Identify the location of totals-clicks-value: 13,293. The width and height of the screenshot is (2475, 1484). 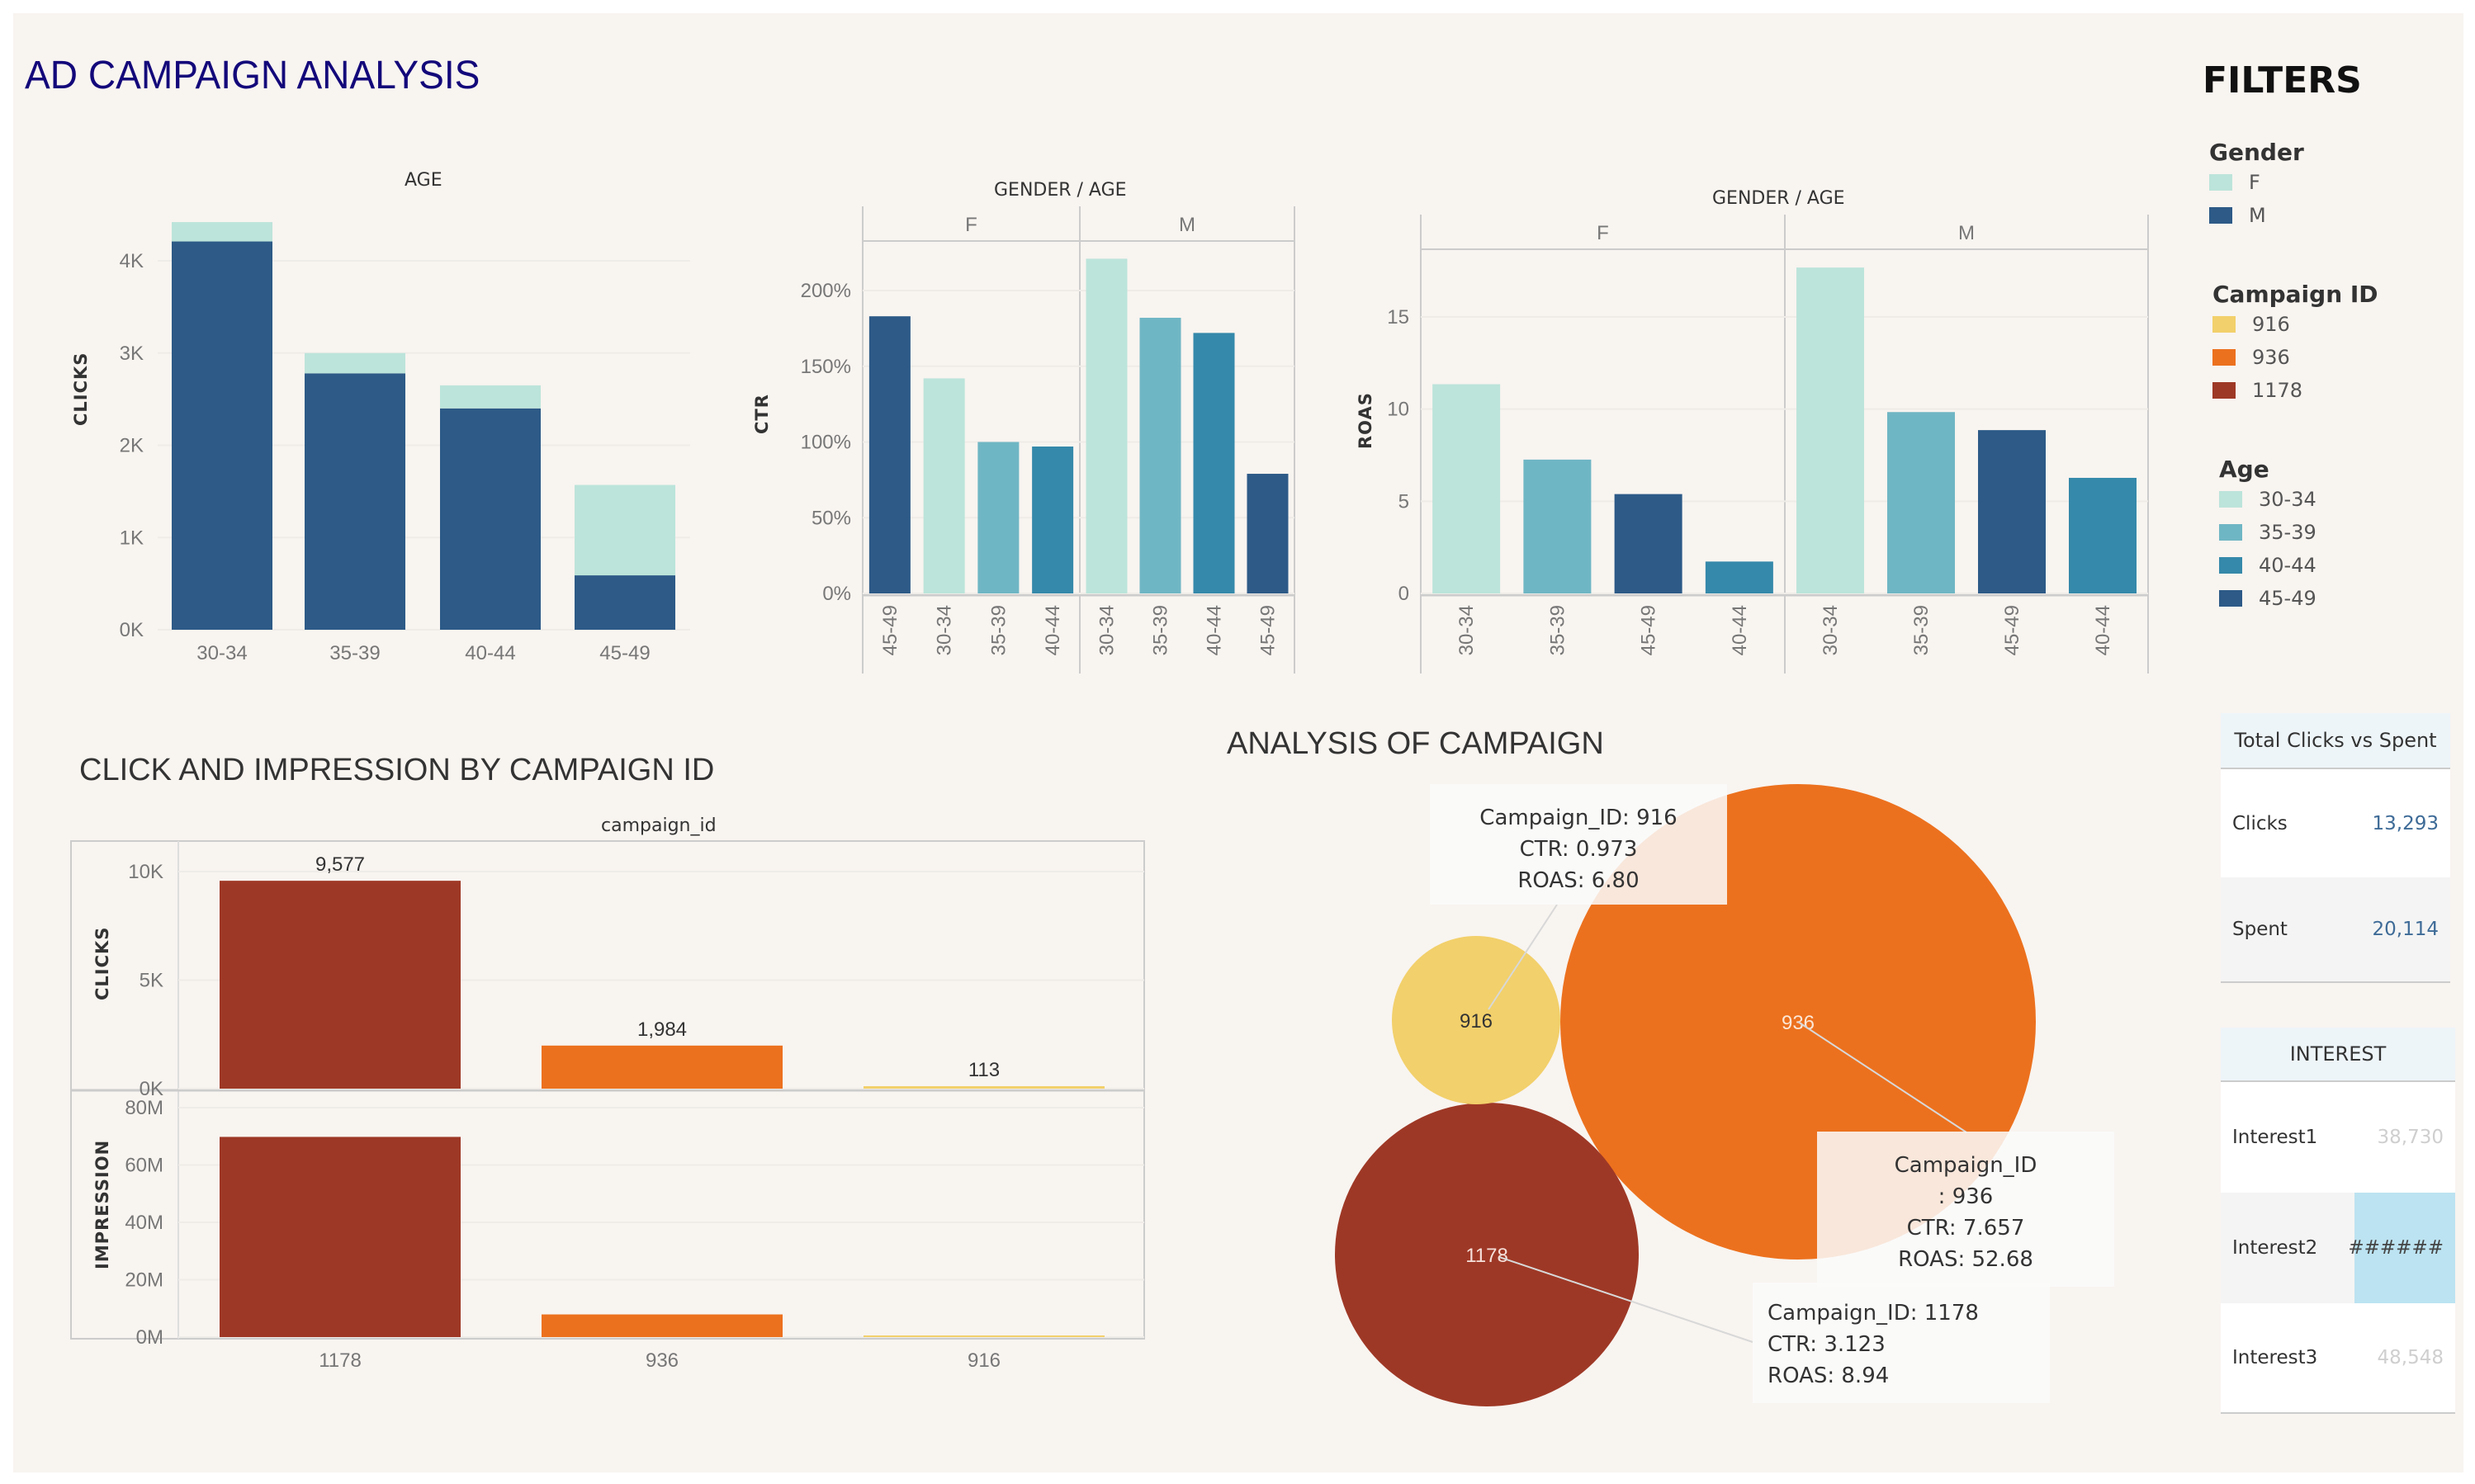
(2405, 823).